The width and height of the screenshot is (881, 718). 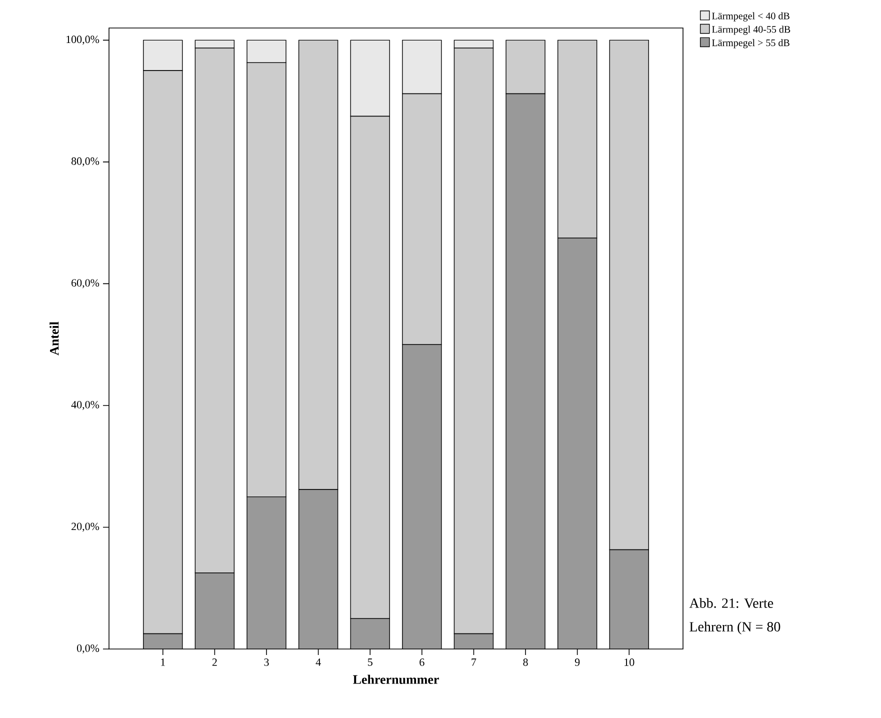 I want to click on x-tick-label: 8, so click(x=525, y=662).